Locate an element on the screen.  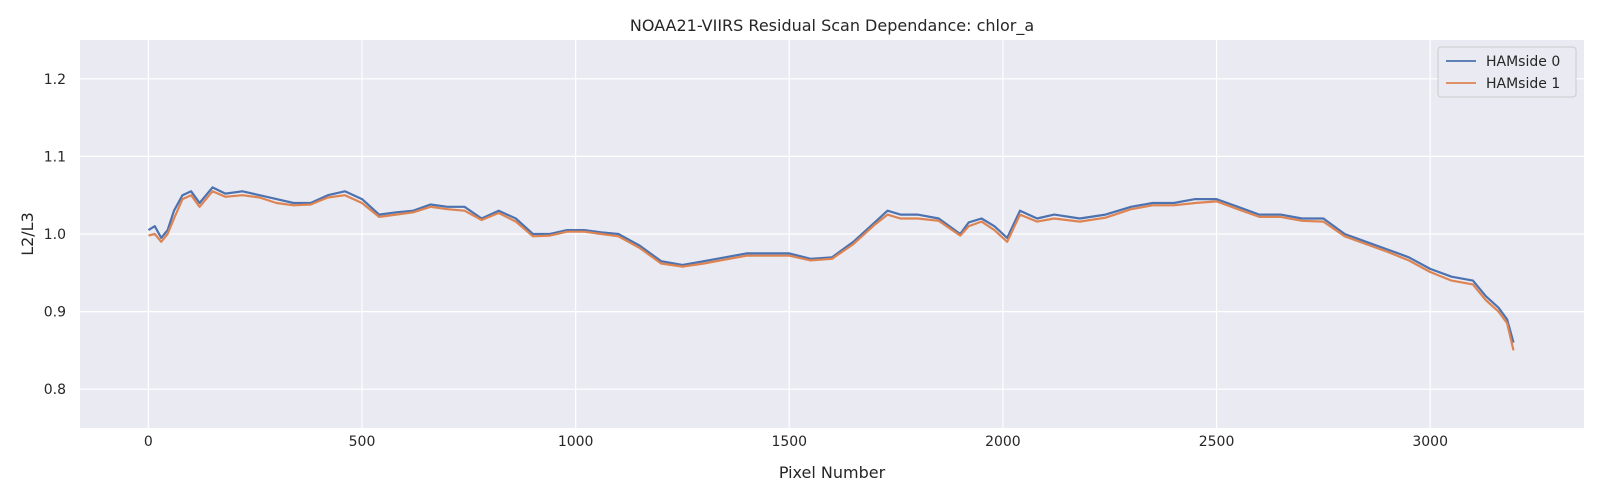
x-tick-label: 2000 is located at coordinates (1003, 442).